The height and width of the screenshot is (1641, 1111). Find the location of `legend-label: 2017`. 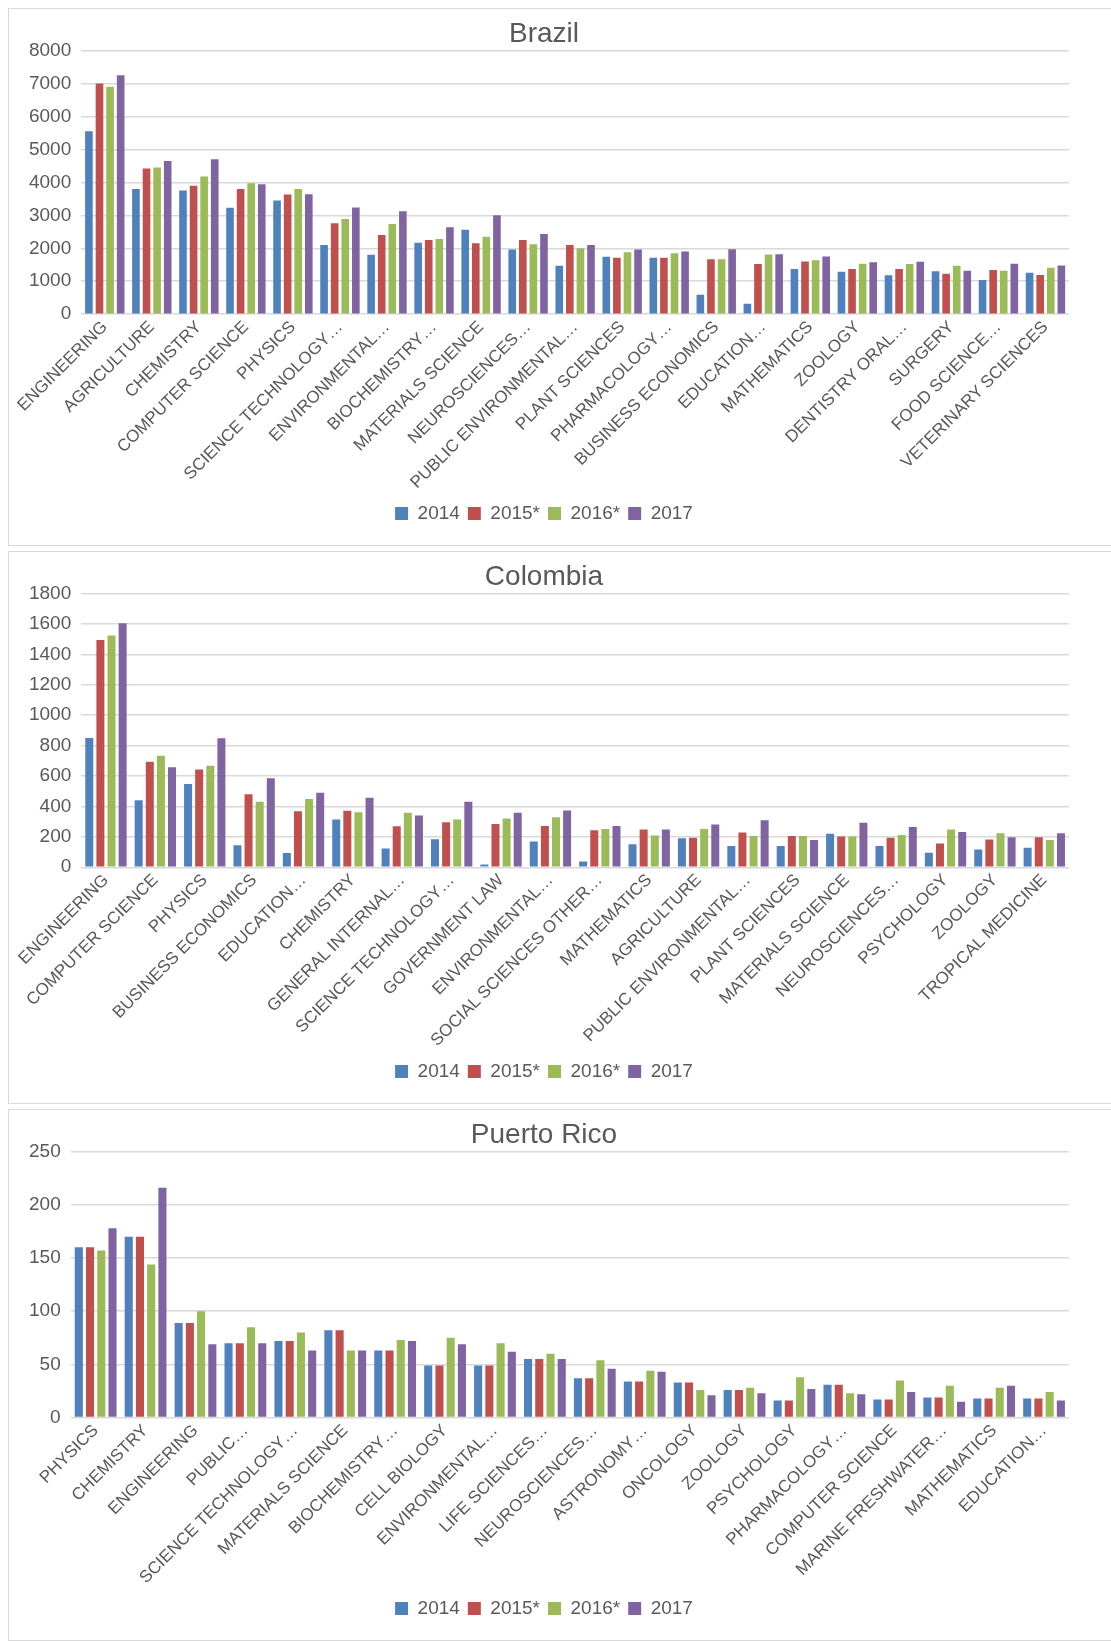

legend-label: 2017 is located at coordinates (671, 1607).